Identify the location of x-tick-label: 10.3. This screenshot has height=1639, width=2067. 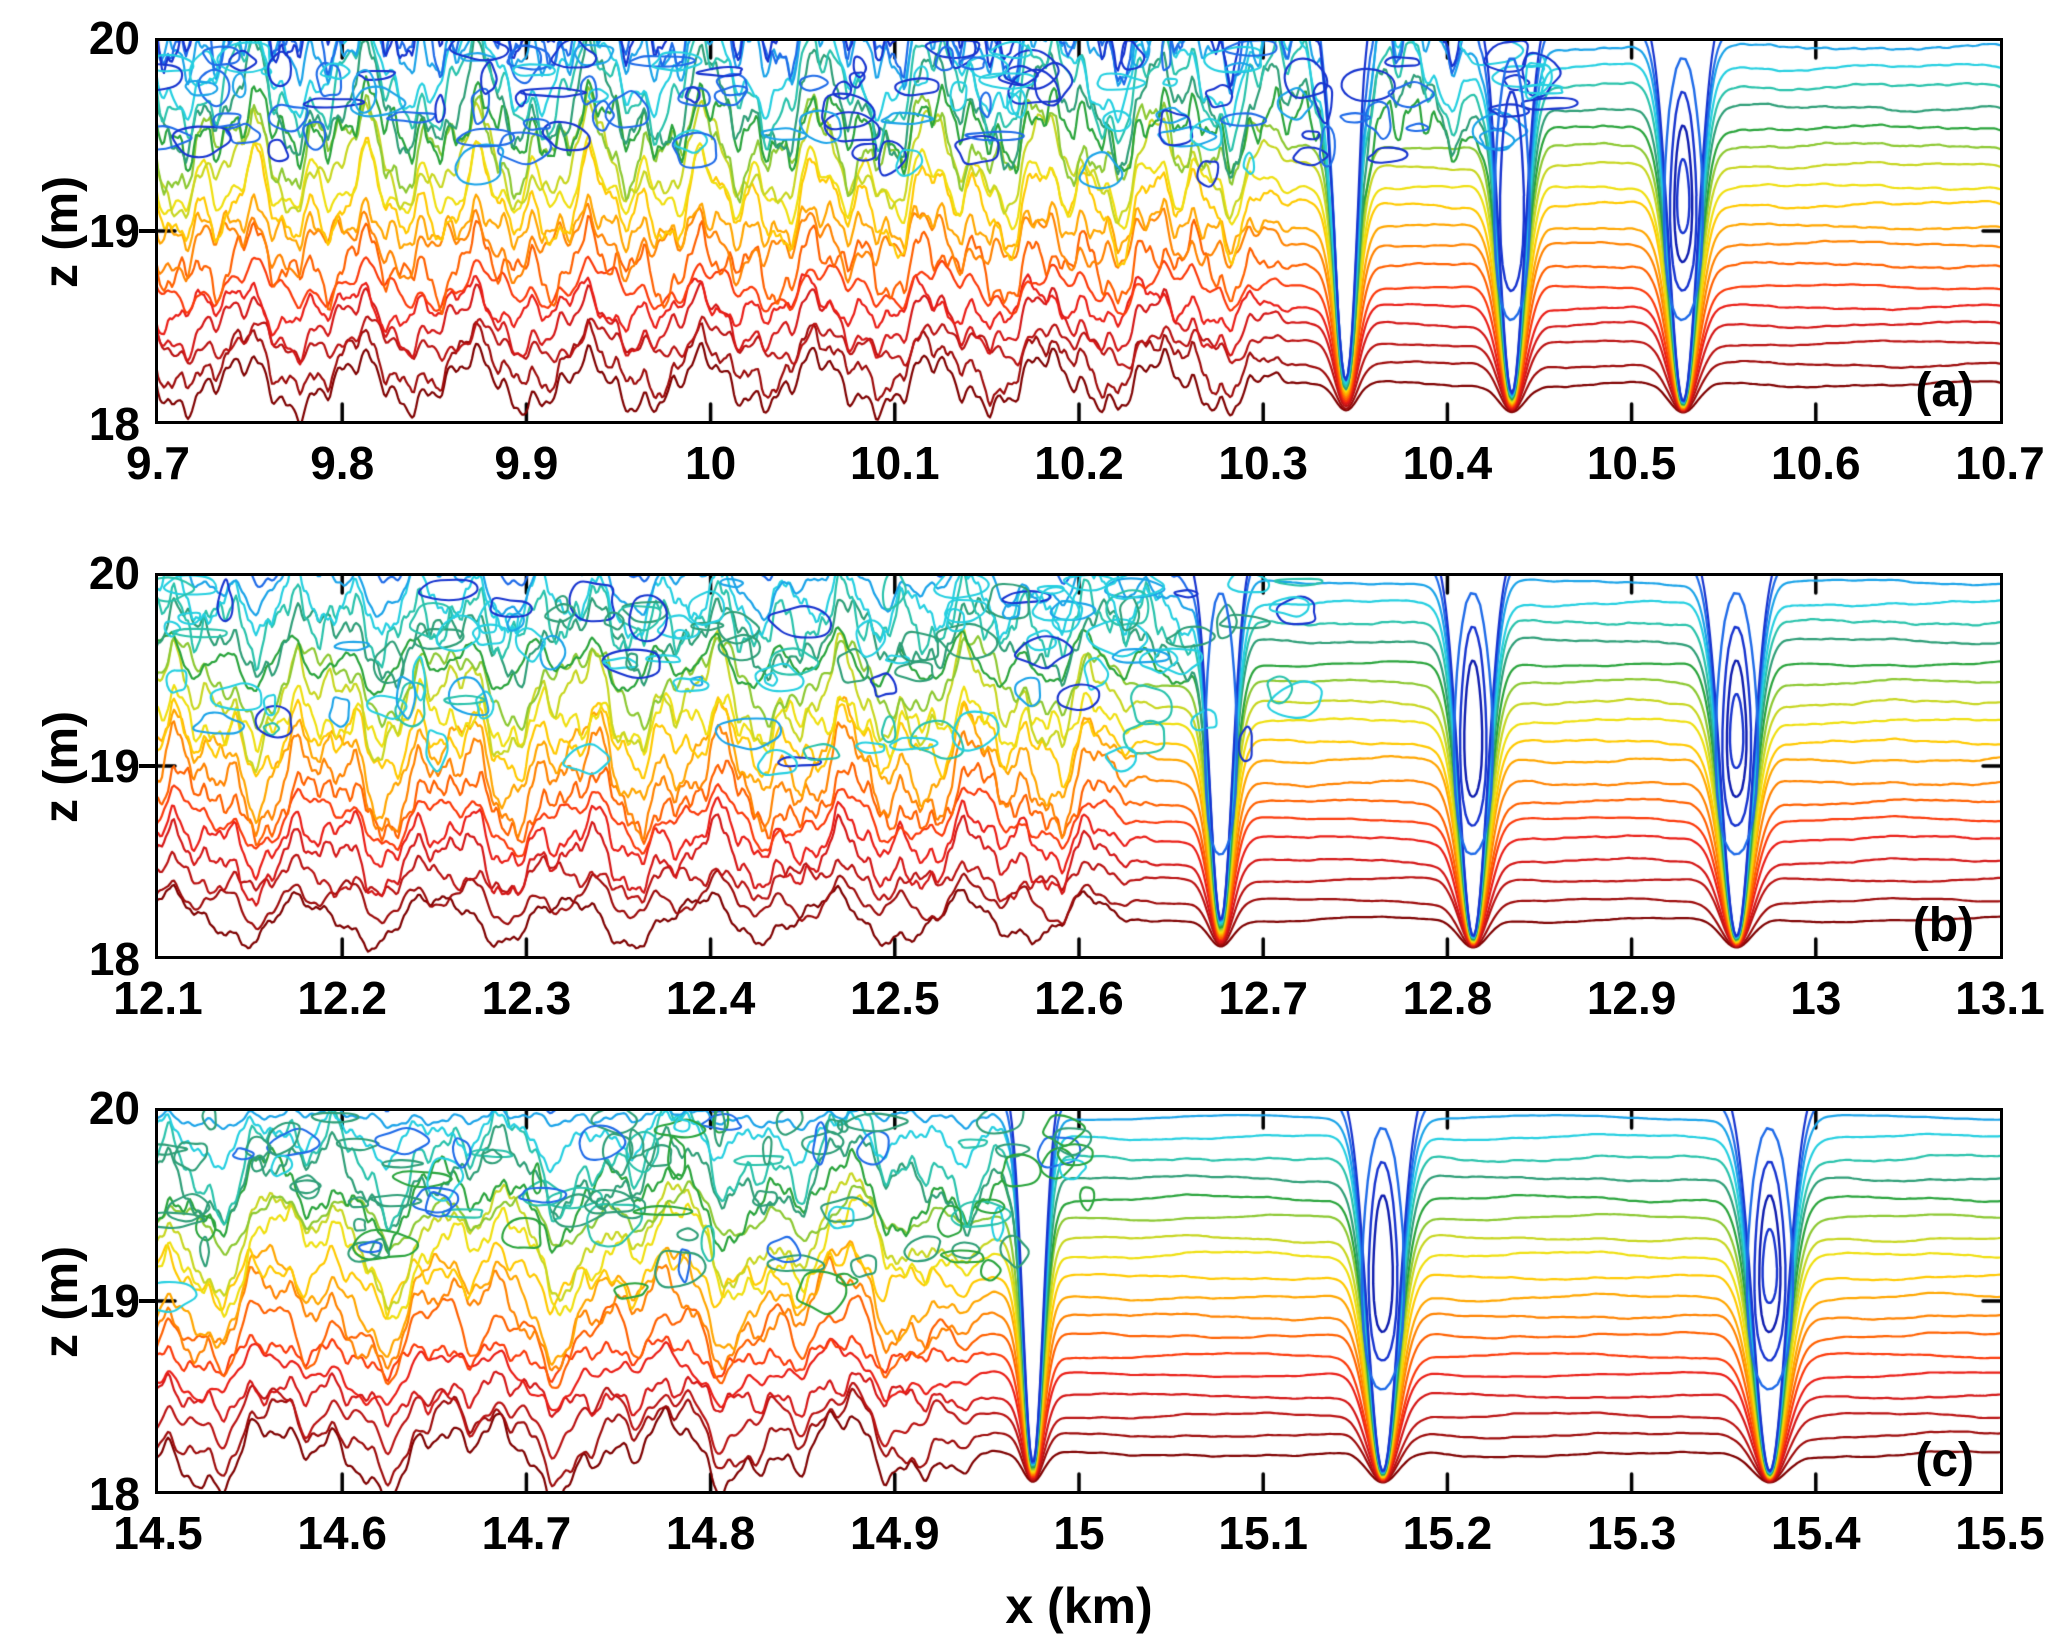
(1263, 463).